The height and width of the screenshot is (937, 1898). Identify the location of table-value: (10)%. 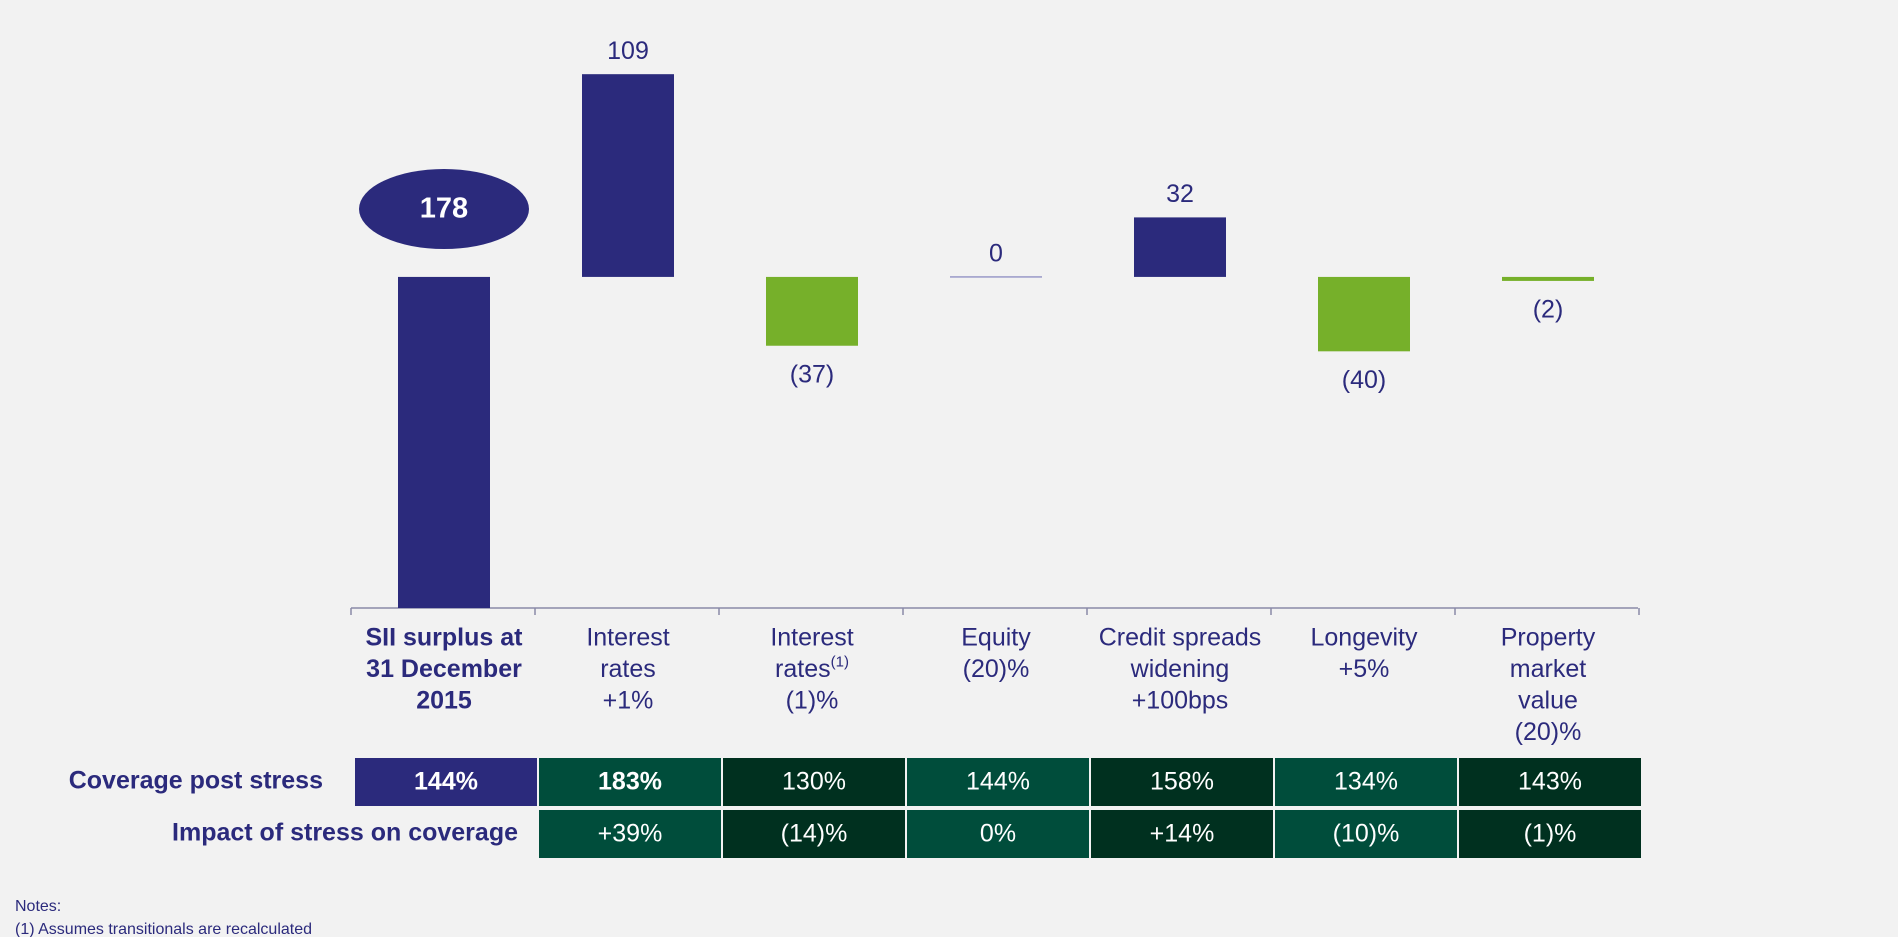
(1366, 834).